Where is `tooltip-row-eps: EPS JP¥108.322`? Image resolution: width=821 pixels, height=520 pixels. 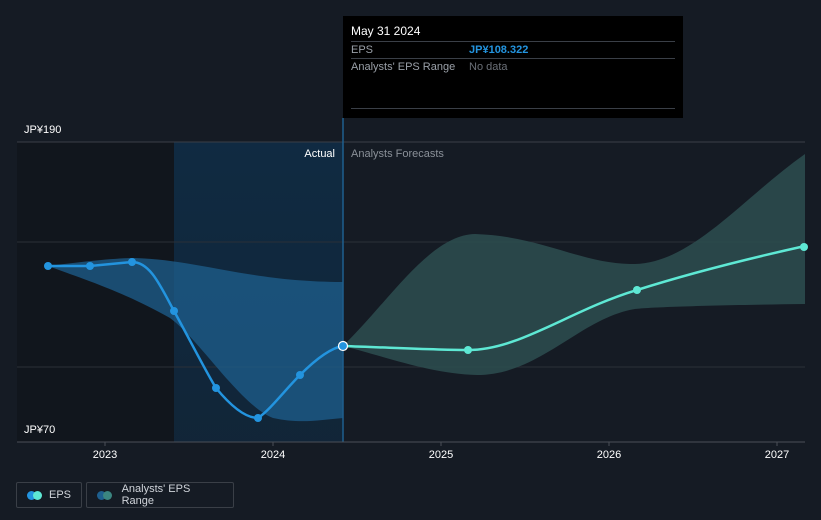 tooltip-row-eps: EPS JP¥108.322 is located at coordinates (513, 50).